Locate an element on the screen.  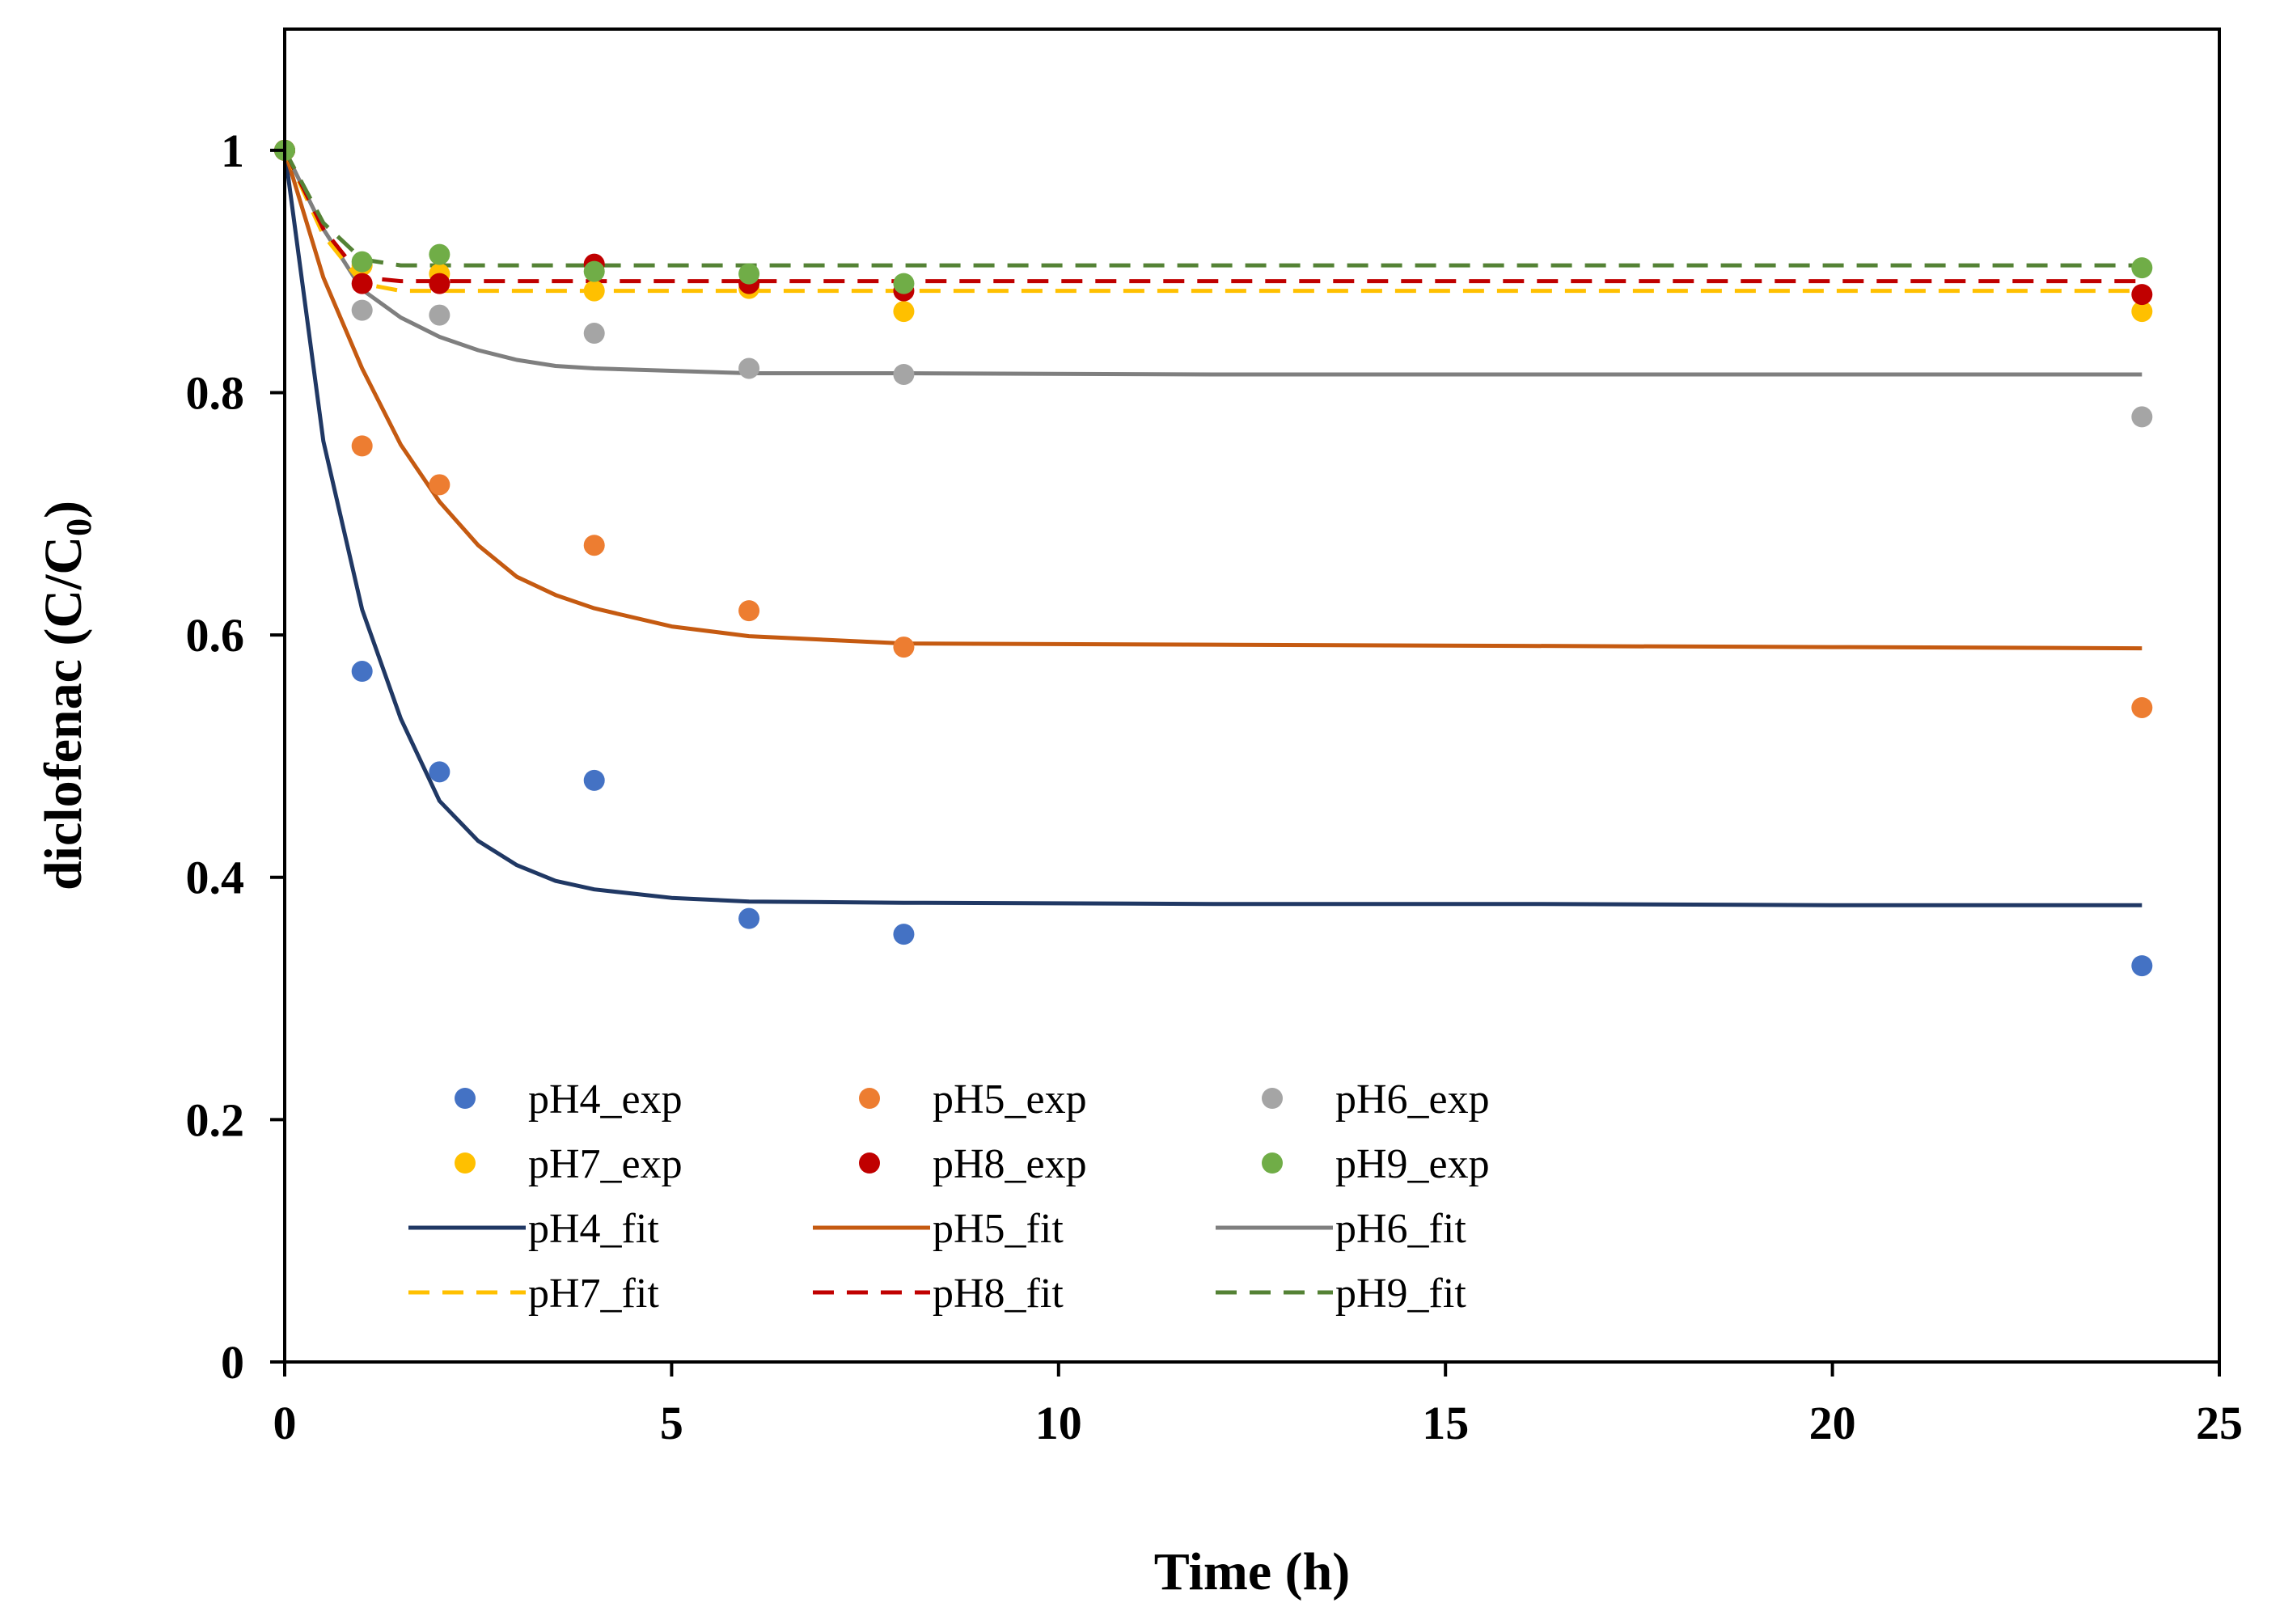
legend-label-ph8-exp: pH8_exp is located at coordinates (1010, 1164).